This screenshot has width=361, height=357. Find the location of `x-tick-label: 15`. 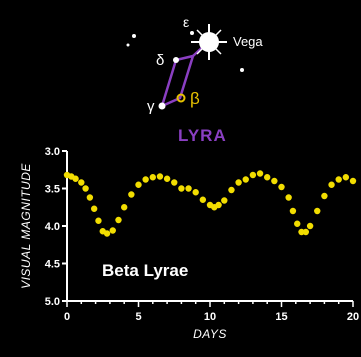

x-tick-label: 15 is located at coordinates (281, 317).